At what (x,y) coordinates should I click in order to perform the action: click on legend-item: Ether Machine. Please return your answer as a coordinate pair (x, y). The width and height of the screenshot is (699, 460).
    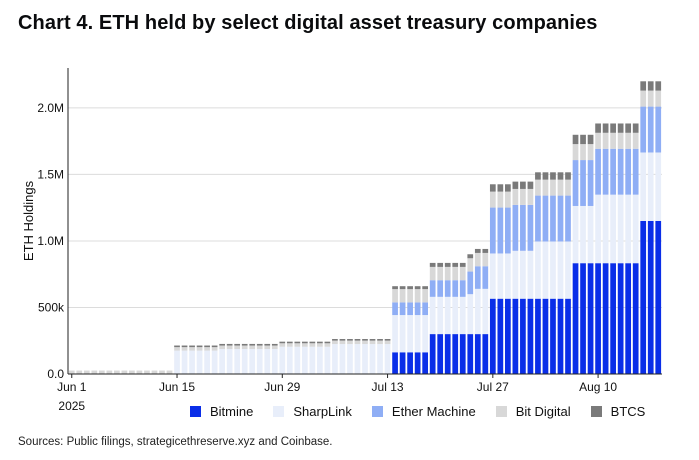
    Looking at the image, I should click on (423, 411).